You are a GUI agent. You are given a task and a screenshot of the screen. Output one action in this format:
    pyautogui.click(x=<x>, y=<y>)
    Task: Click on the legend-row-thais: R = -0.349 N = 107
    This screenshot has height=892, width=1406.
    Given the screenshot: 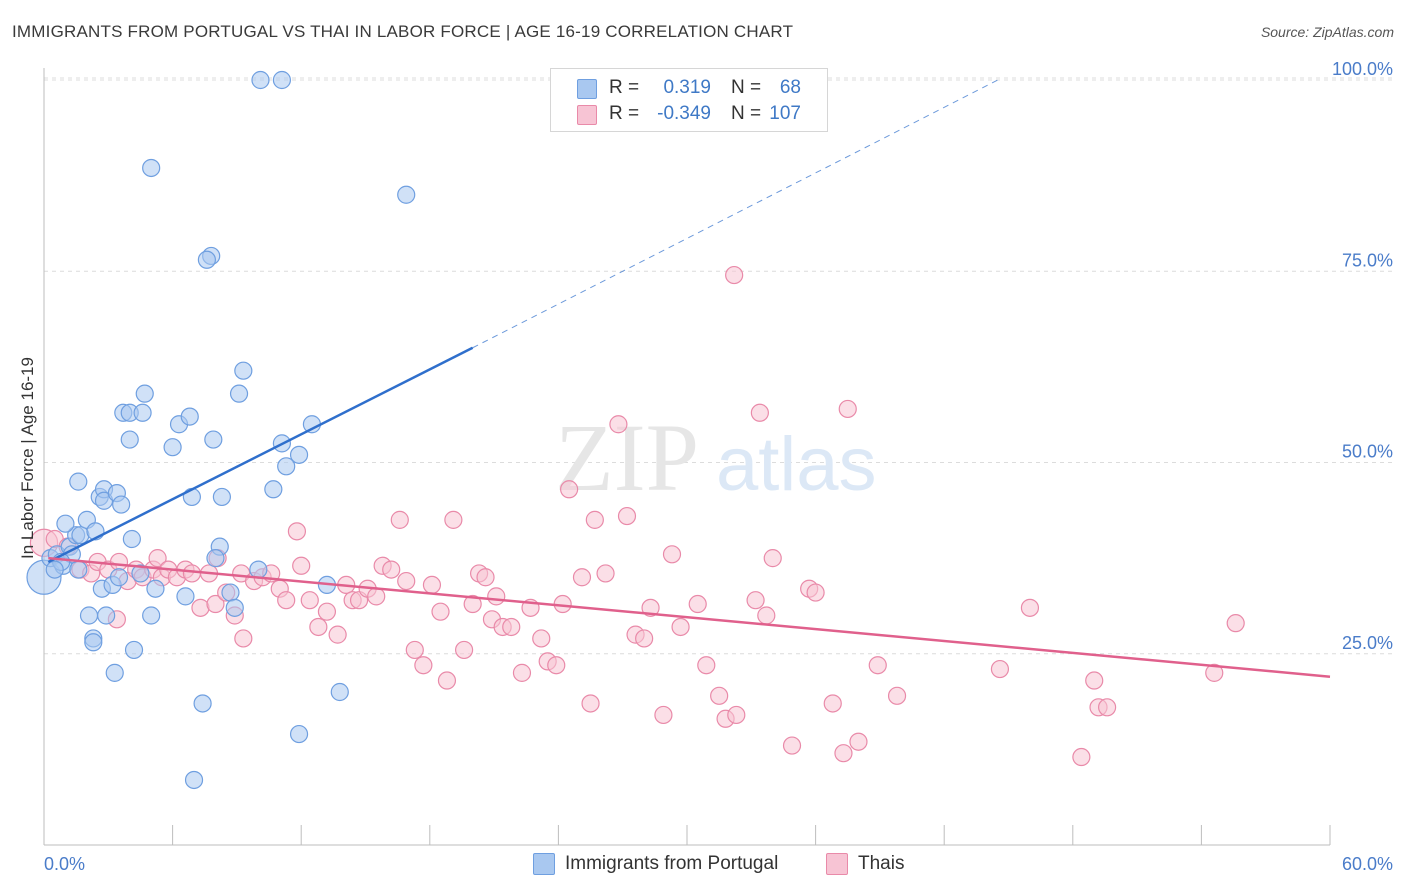 What is the action you would take?
    pyautogui.click(x=689, y=115)
    